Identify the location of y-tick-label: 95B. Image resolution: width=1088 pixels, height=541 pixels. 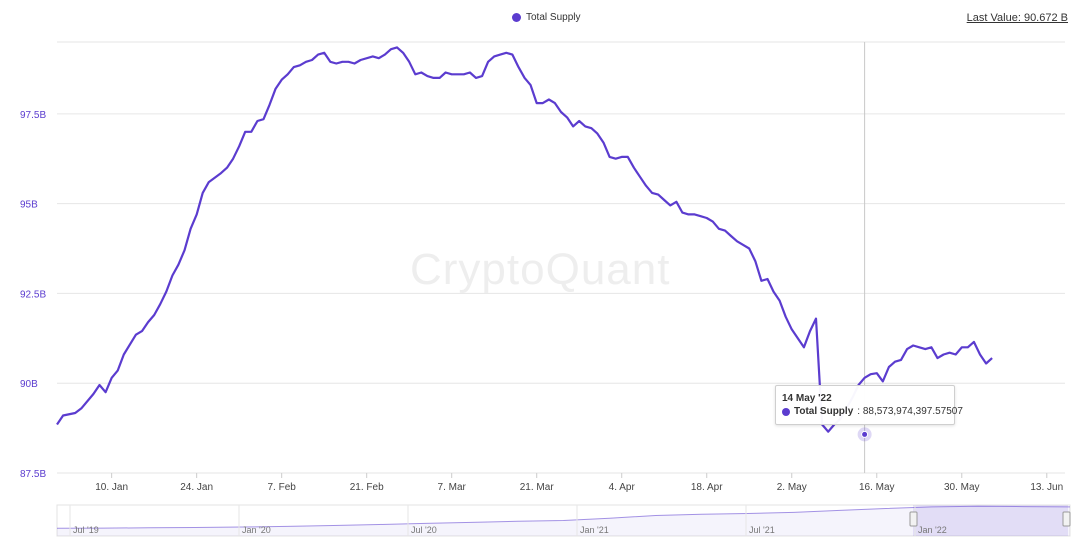
(29, 205).